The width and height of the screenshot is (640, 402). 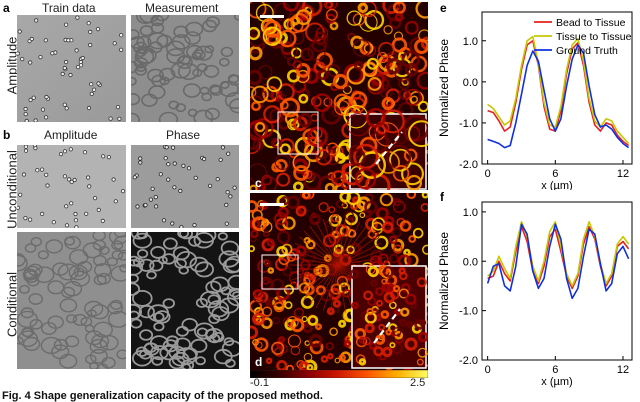 What do you see at coordinates (183, 135) in the screenshot?
I see `panel-b-col2-title: Phase` at bounding box center [183, 135].